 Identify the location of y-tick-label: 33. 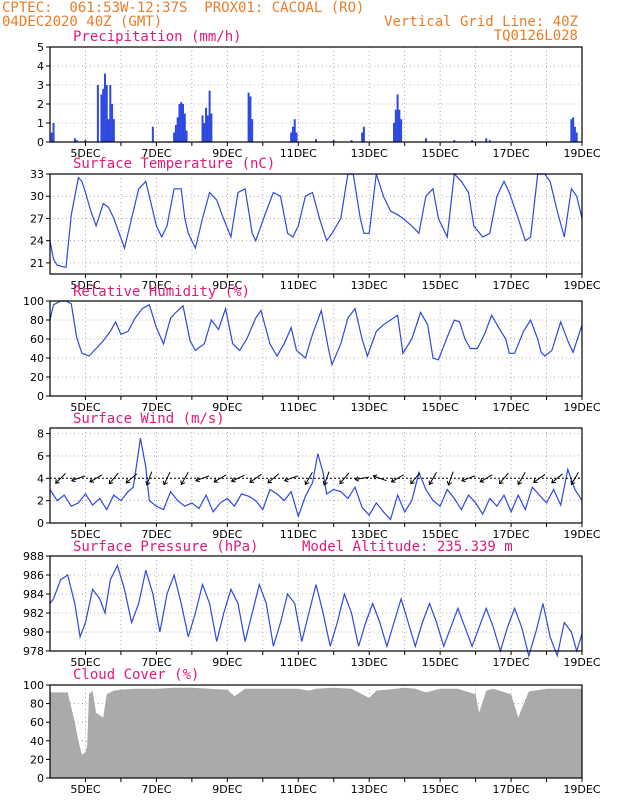
(37, 174).